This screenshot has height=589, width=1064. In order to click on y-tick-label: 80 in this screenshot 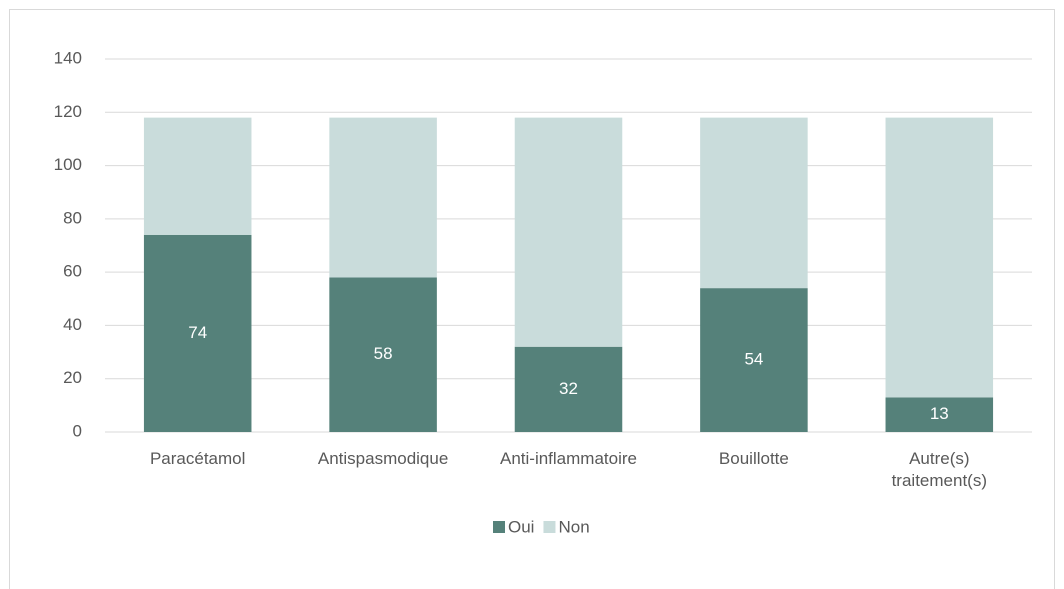, I will do `click(72, 217)`.